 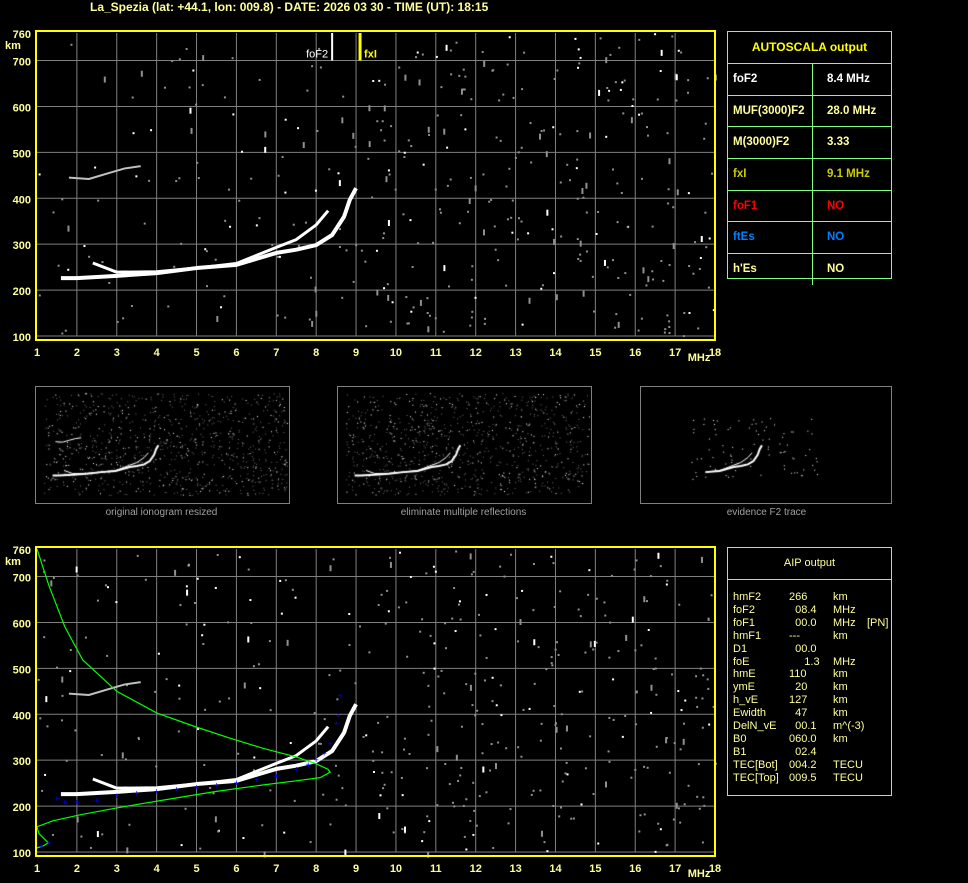 I want to click on y-tick-label: 760, so click(x=22, y=35).